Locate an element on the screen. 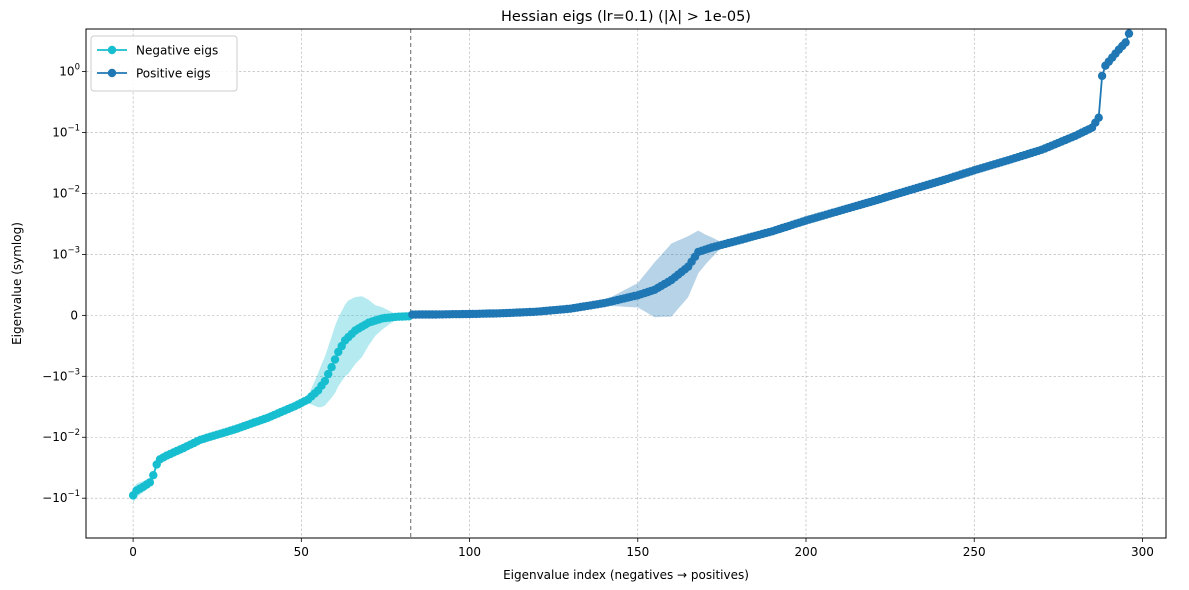 The height and width of the screenshot is (590, 1189). y-tick-label: 10⁻³ is located at coordinates (66, 253).